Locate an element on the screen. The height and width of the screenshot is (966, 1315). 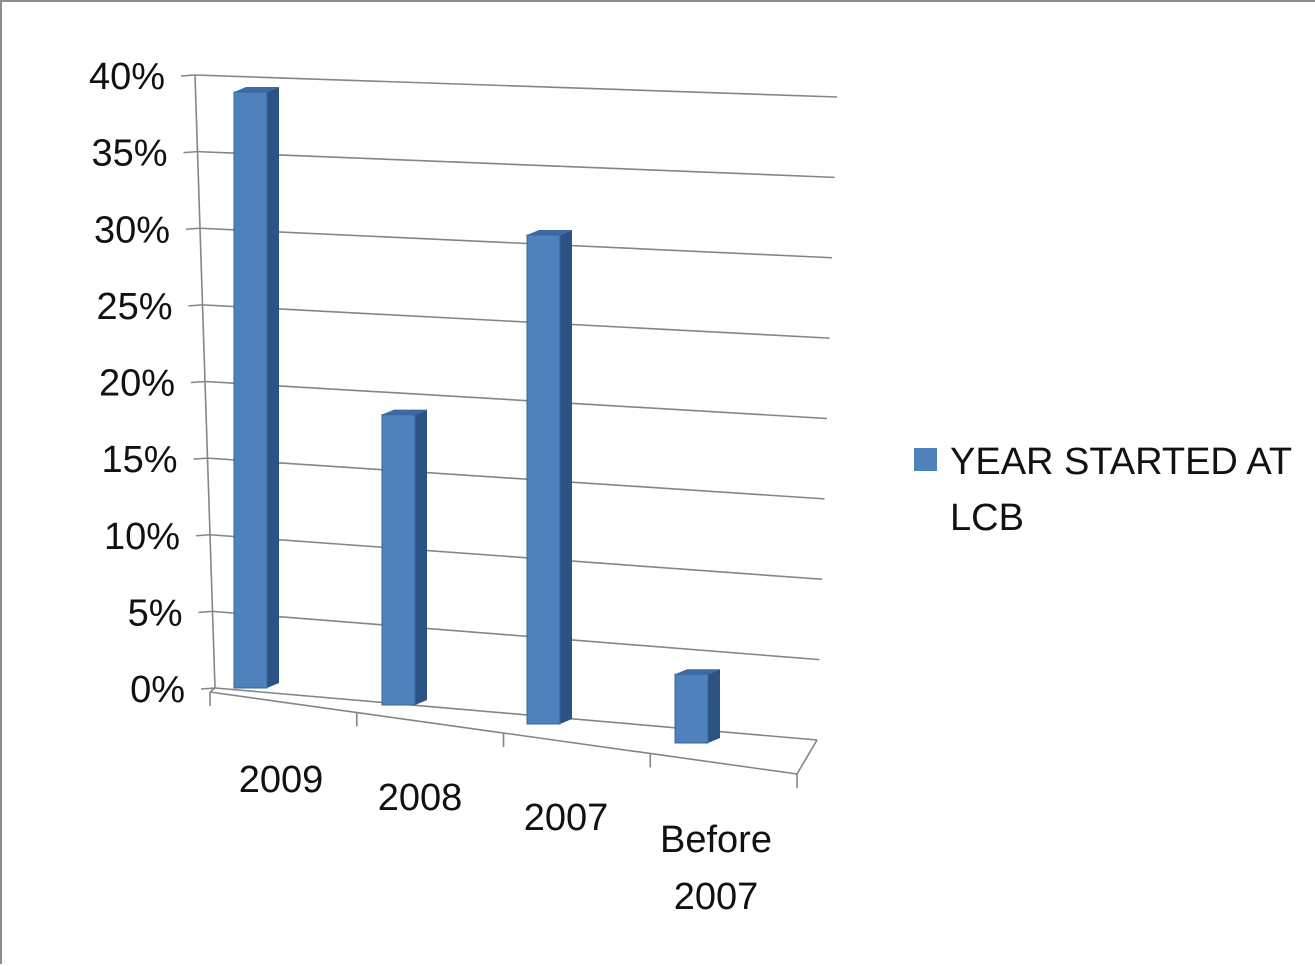
legend-label-line-2: LCB is located at coordinates (987, 518).